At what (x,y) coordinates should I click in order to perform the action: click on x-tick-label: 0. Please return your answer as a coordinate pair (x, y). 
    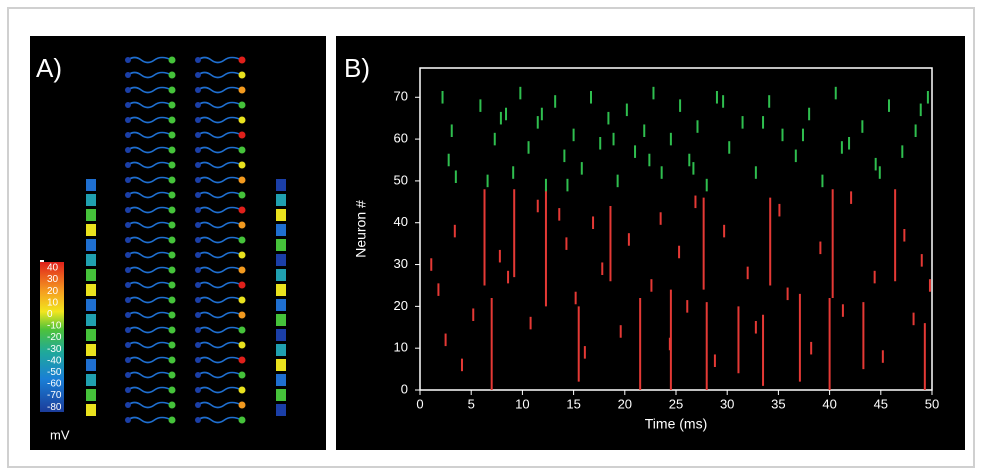
    Looking at the image, I should click on (419, 403).